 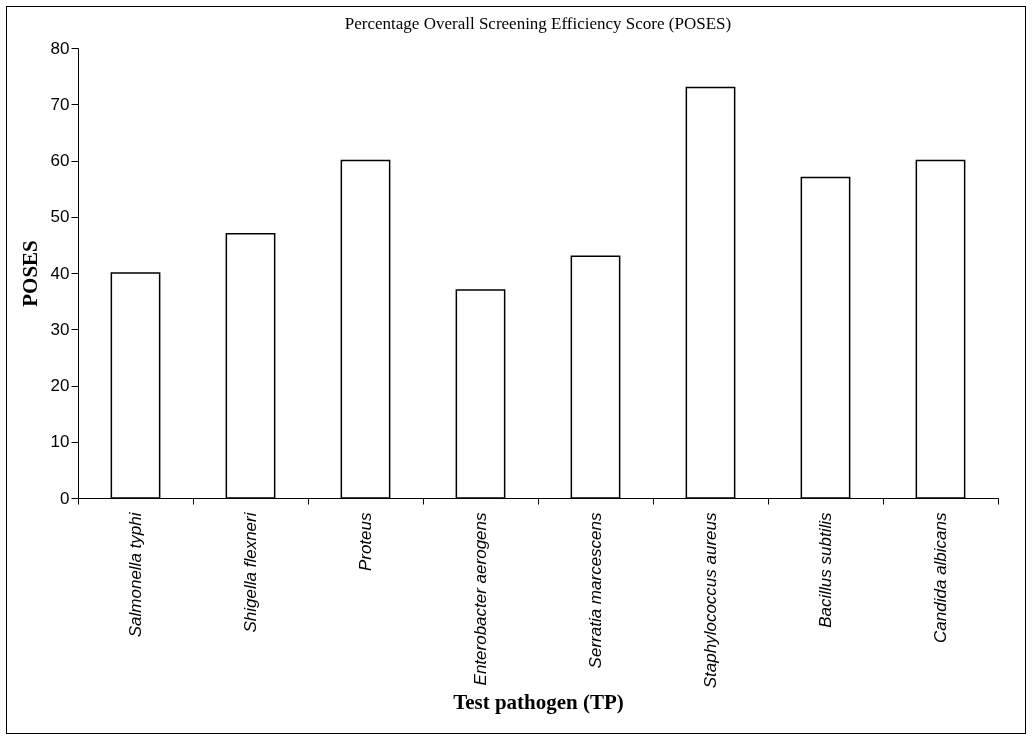 I want to click on y-tick-label: 30, so click(x=60, y=329).